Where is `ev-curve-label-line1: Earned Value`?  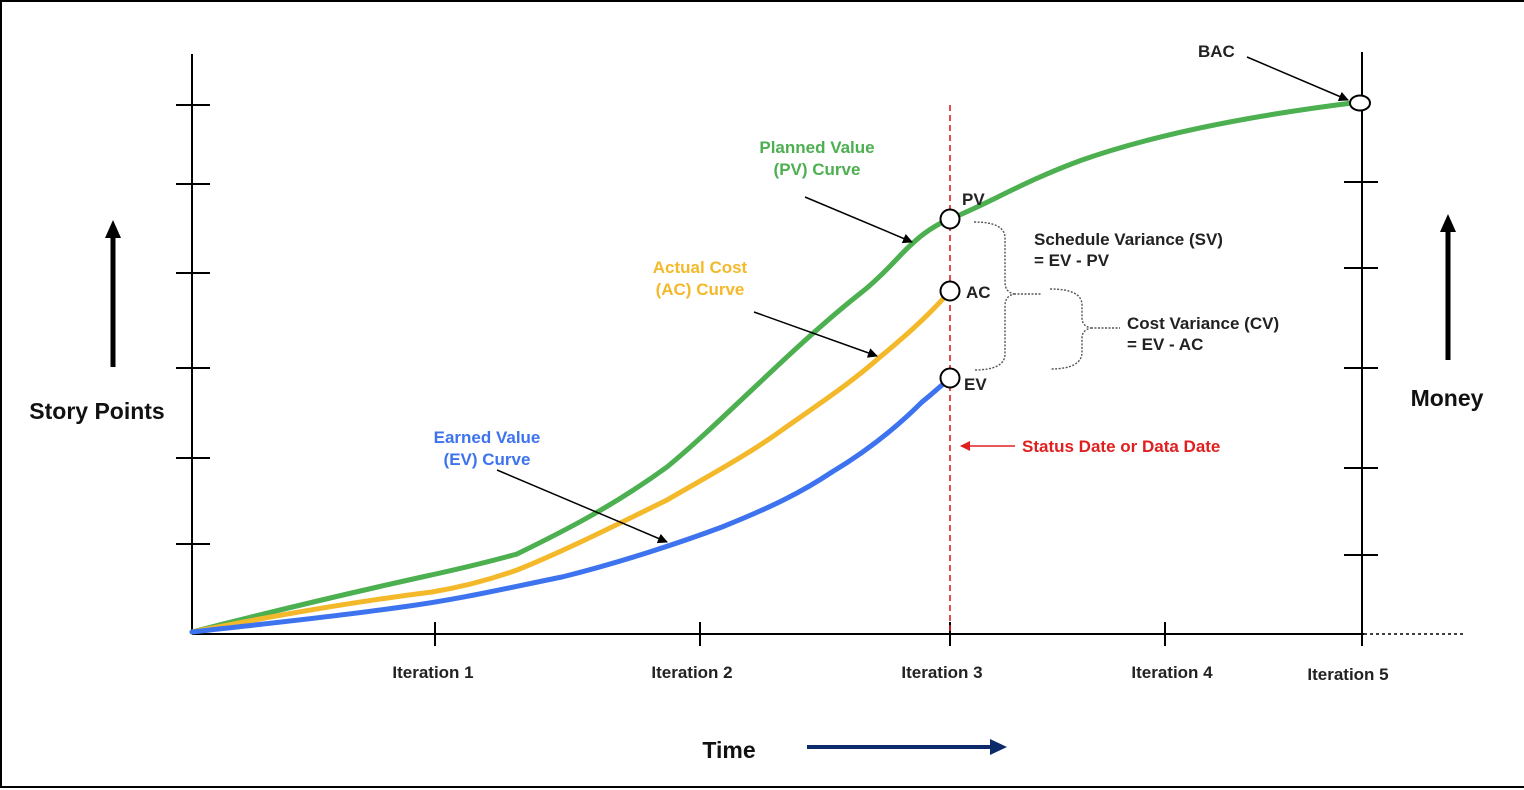 ev-curve-label-line1: Earned Value is located at coordinates (487, 437).